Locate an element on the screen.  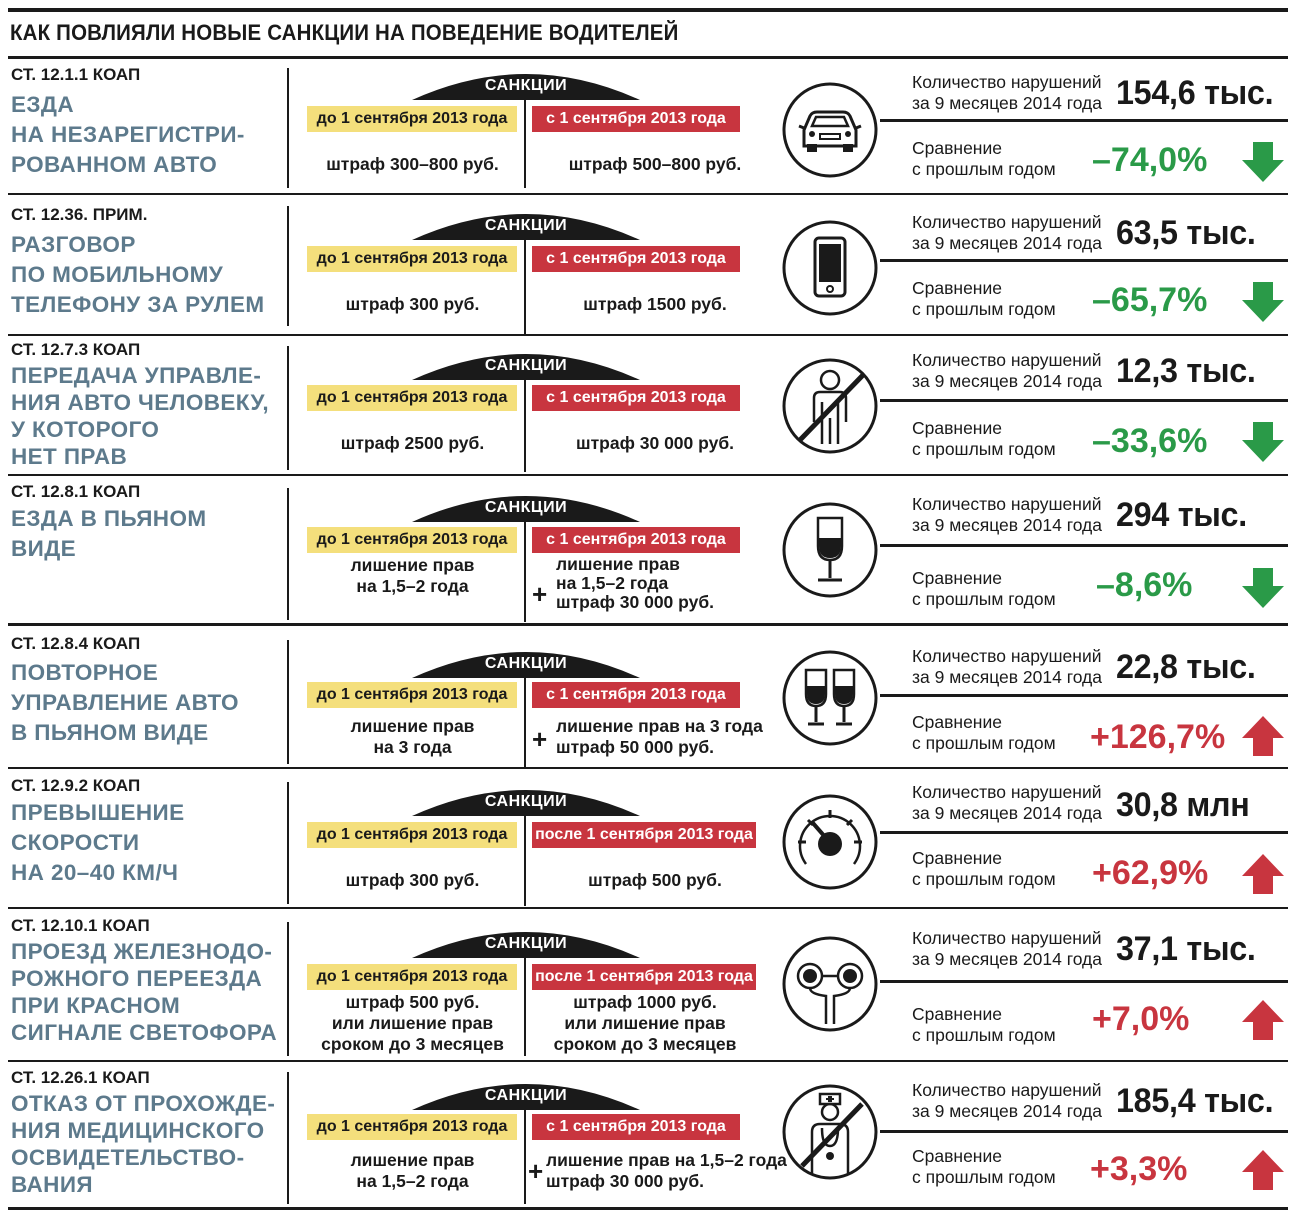
violations-count: 185,4 тыс. is located at coordinates (1195, 1101).